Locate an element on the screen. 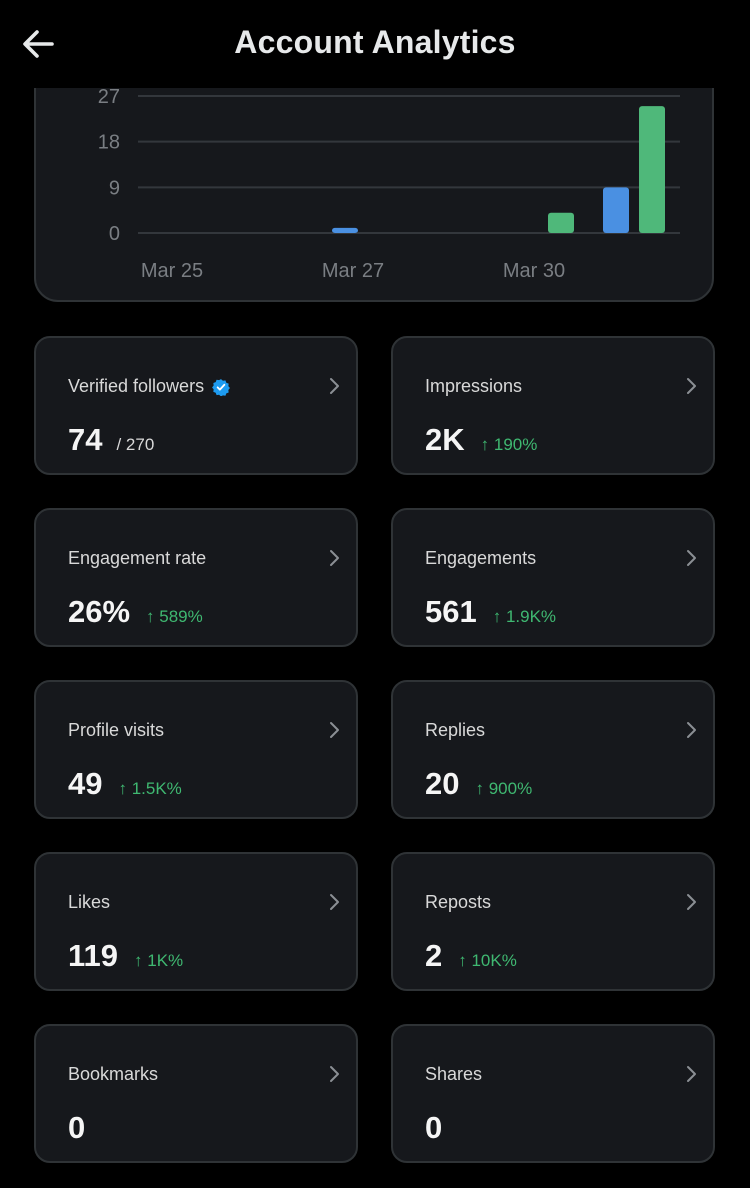  metric-label: Profile visits is located at coordinates (116, 730).